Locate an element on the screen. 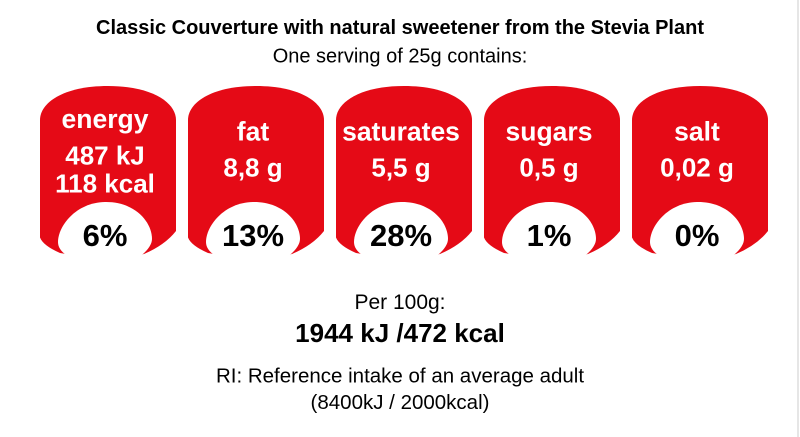 The width and height of the screenshot is (800, 437). svg-text: One serving of 25g contains: is located at coordinates (400, 57).